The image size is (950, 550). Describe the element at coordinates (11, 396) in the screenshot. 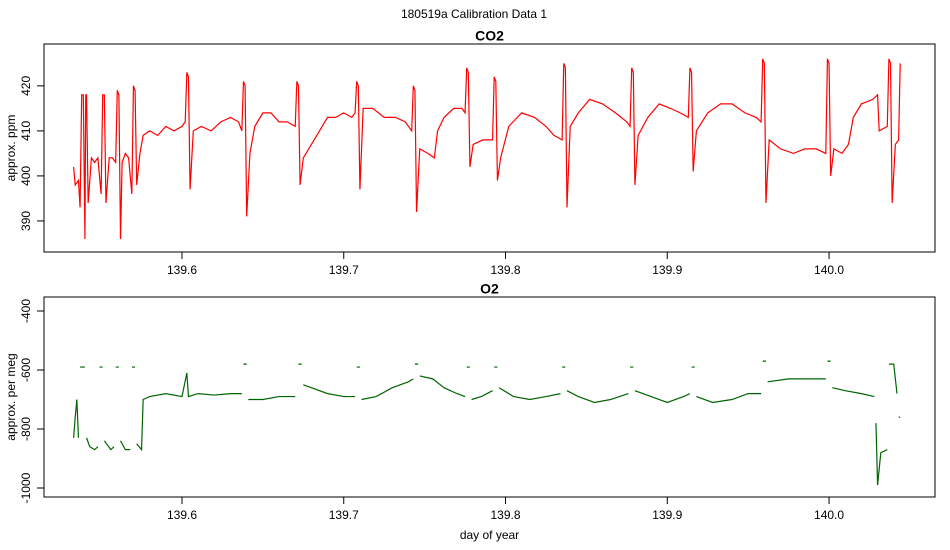

I see `y-axis-label: approx. per meg` at that location.